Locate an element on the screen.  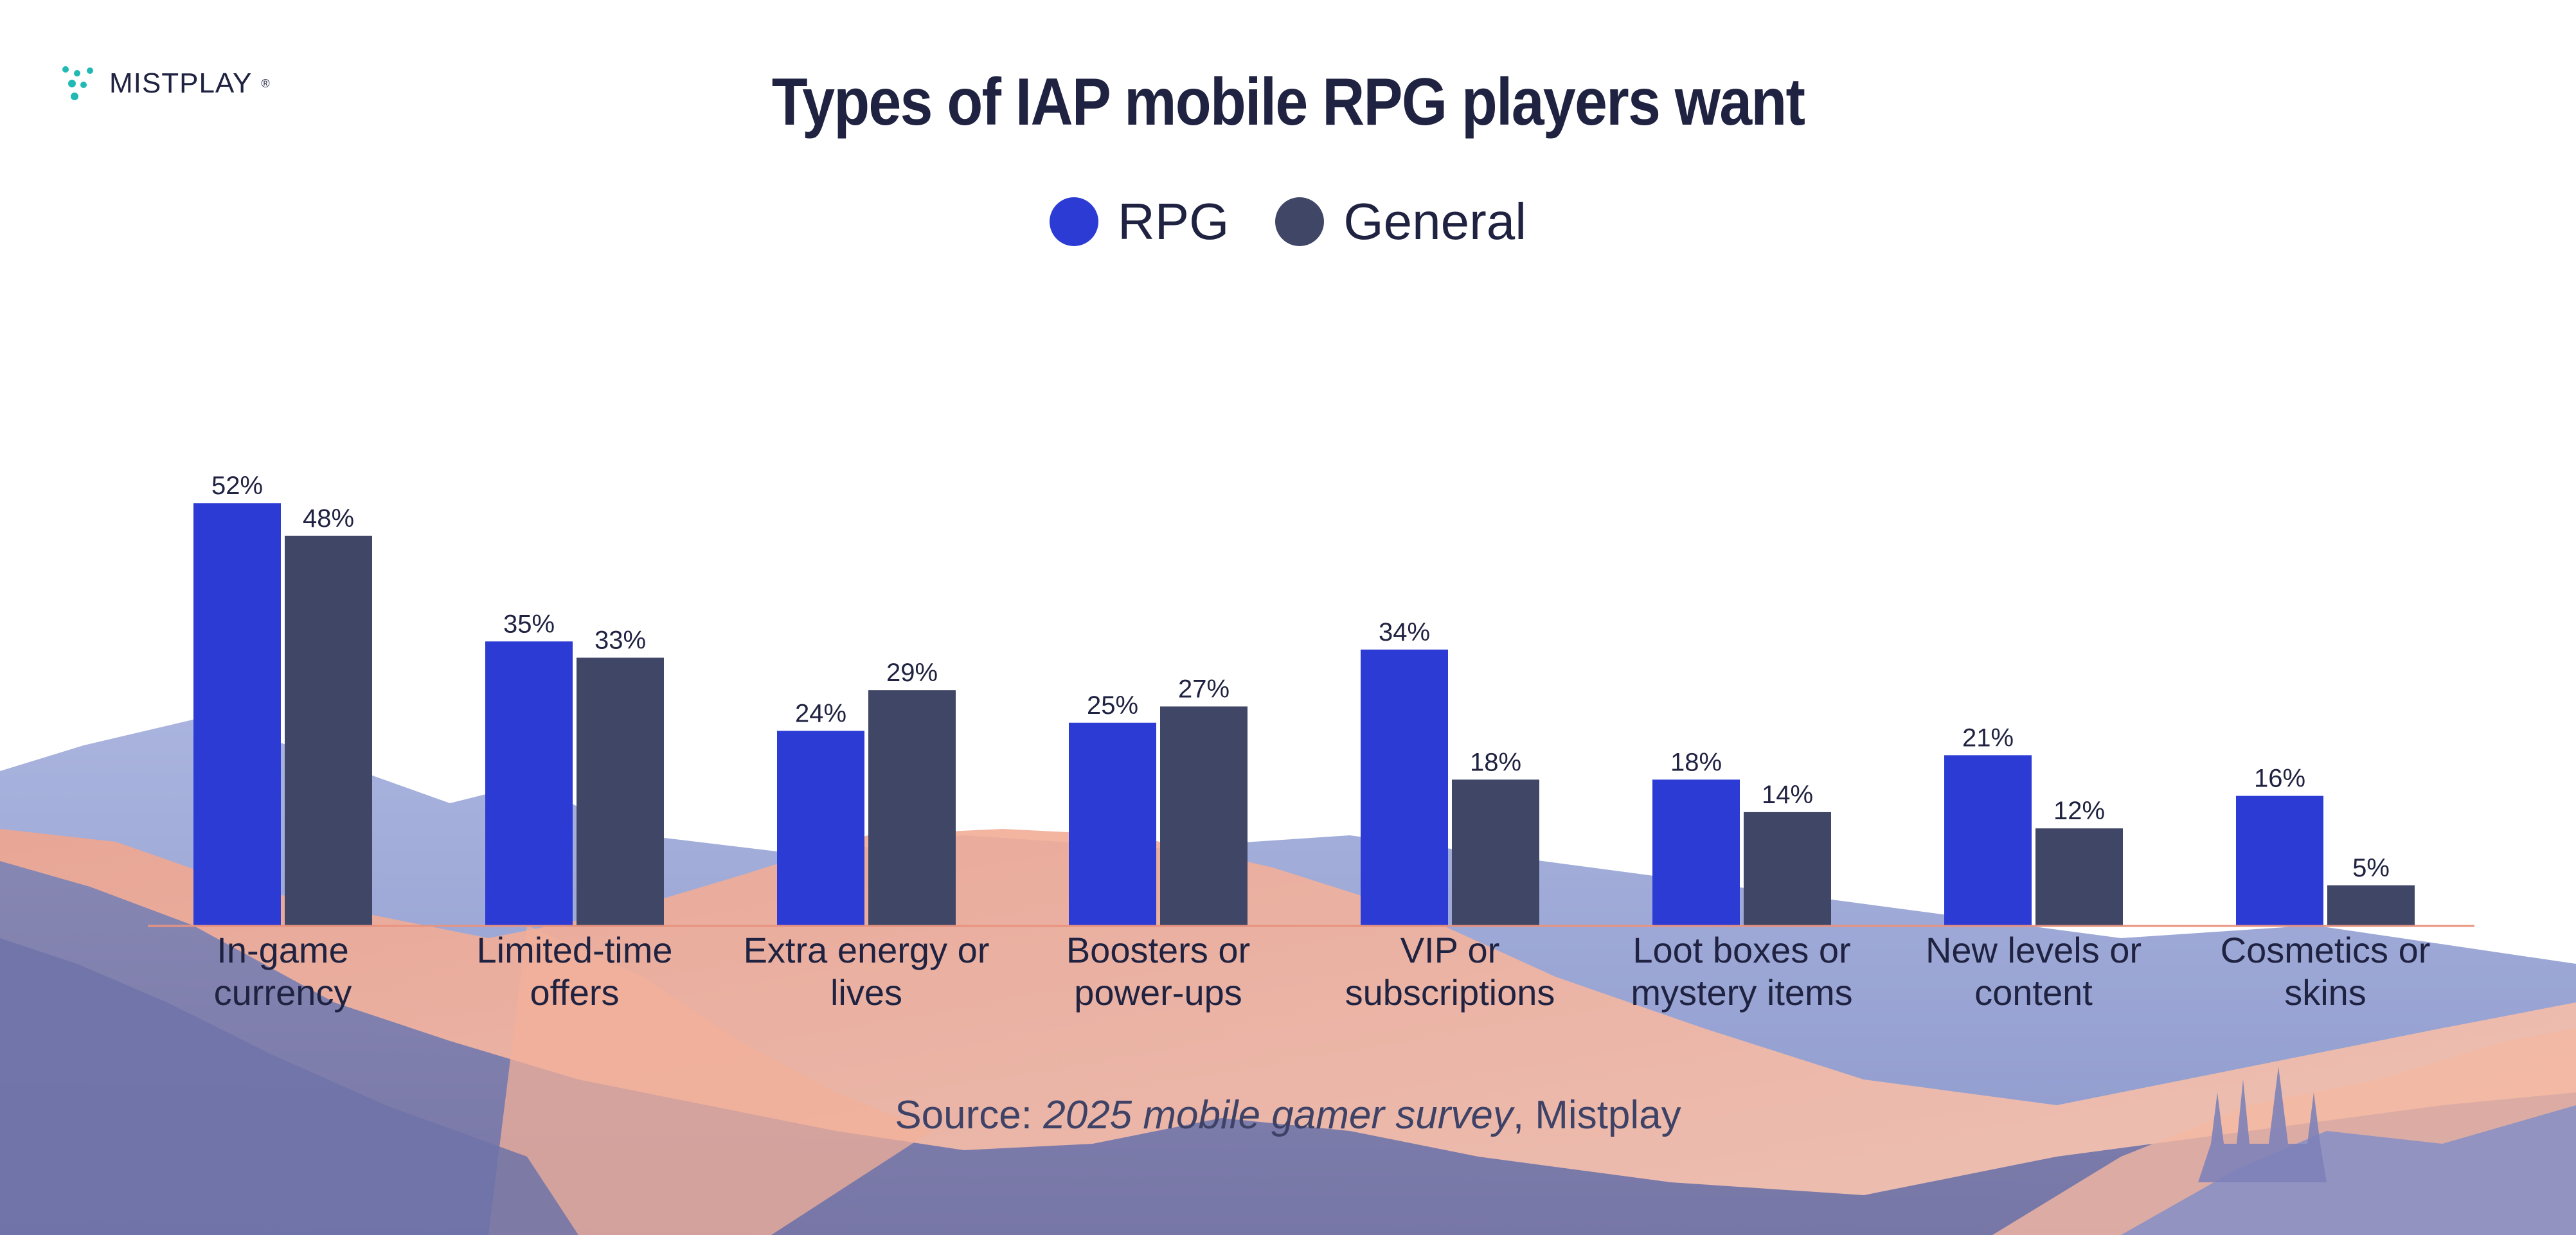
legend-swatch-general is located at coordinates (1300, 221).